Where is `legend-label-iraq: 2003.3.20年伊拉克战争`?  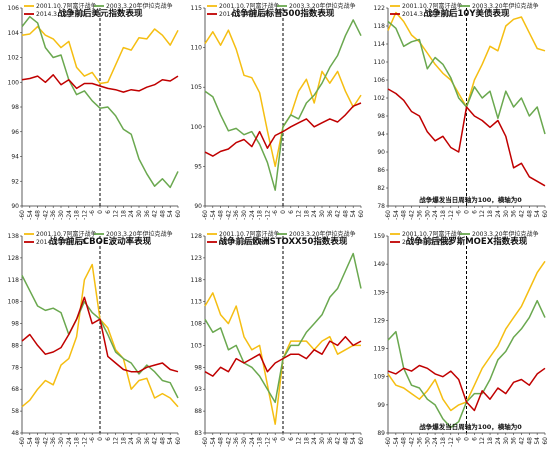
legend-label-iraq: 2003.3.20年伊拉克战争 is located at coordinates (322, 234).